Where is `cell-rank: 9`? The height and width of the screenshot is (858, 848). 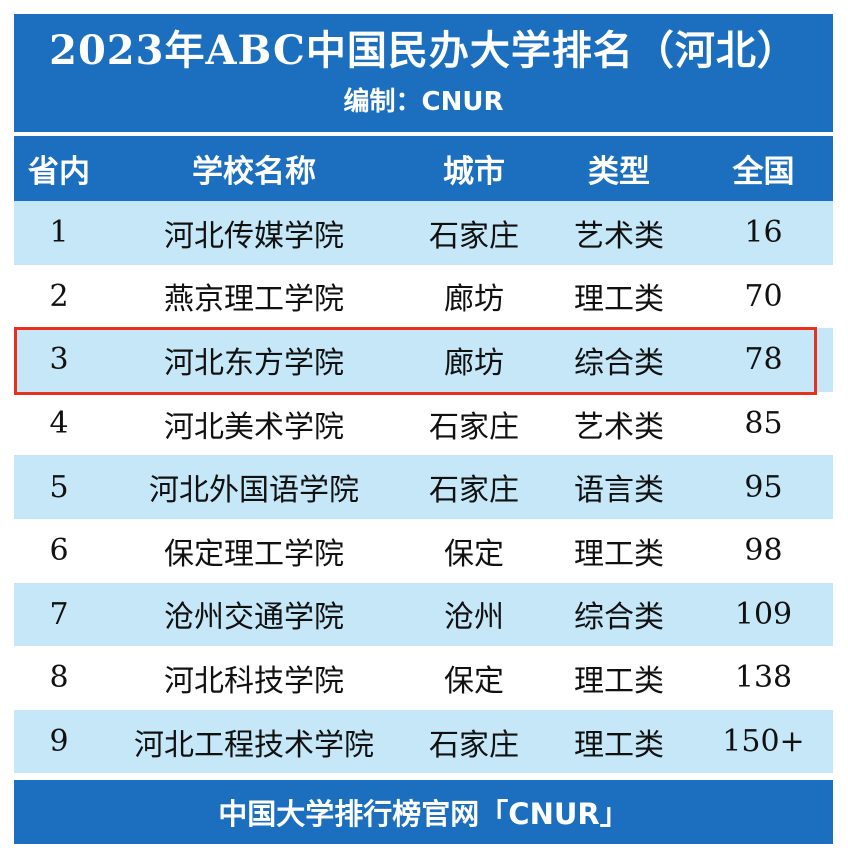
cell-rank: 9 is located at coordinates (59, 742).